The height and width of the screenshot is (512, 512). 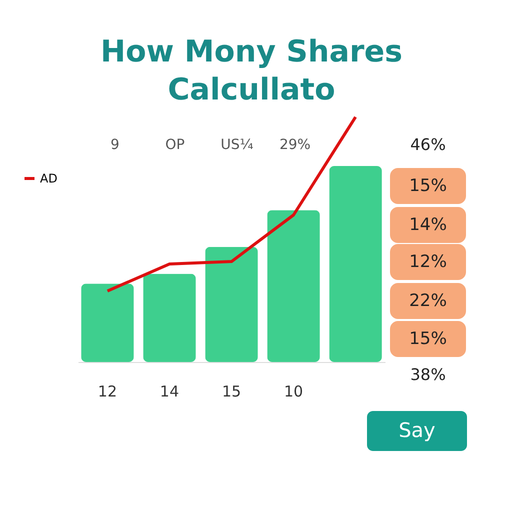 What do you see at coordinates (428, 225) in the screenshot?
I see `text: 14%` at bounding box center [428, 225].